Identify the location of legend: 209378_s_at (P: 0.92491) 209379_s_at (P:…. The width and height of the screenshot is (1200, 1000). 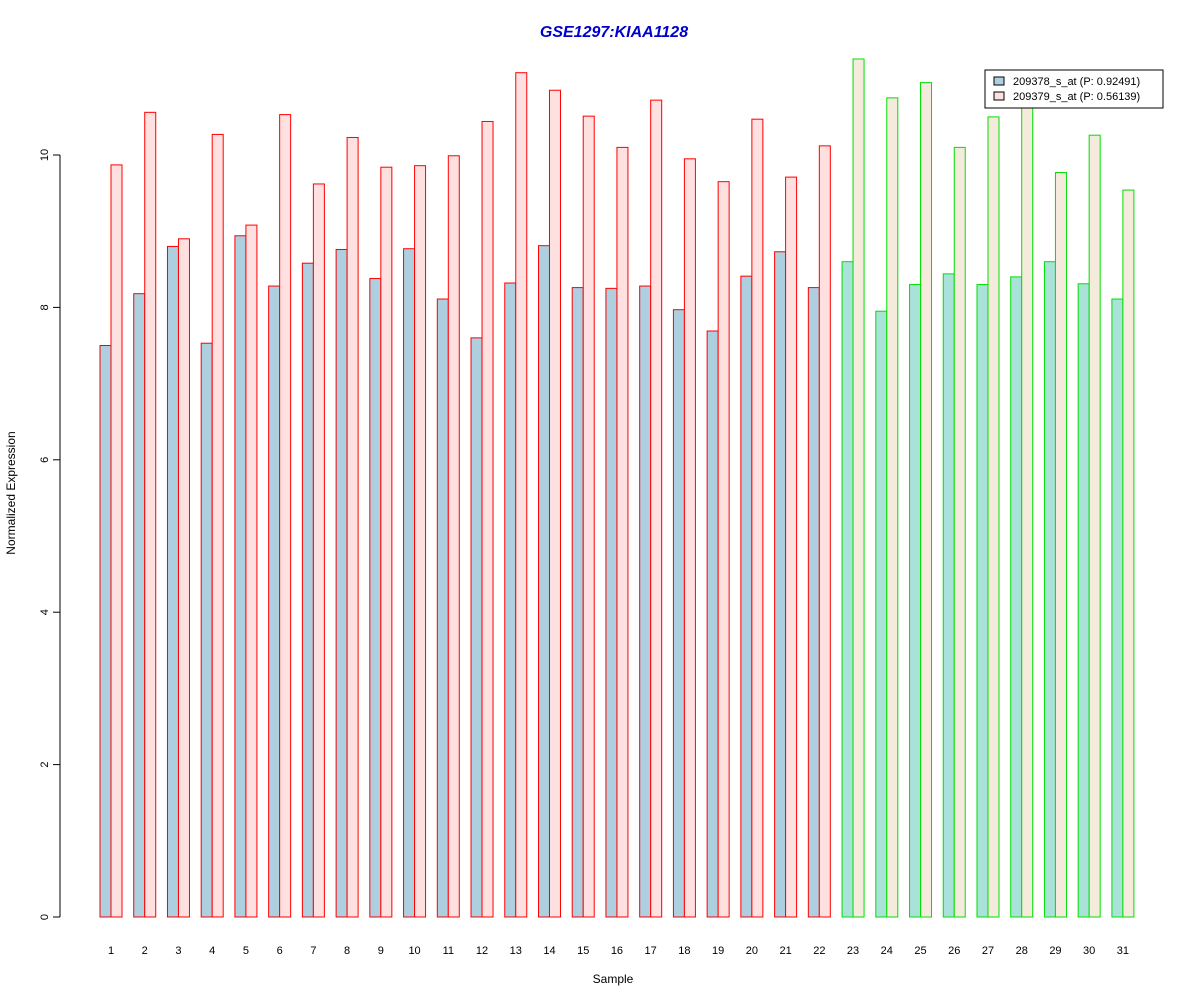
(1074, 89).